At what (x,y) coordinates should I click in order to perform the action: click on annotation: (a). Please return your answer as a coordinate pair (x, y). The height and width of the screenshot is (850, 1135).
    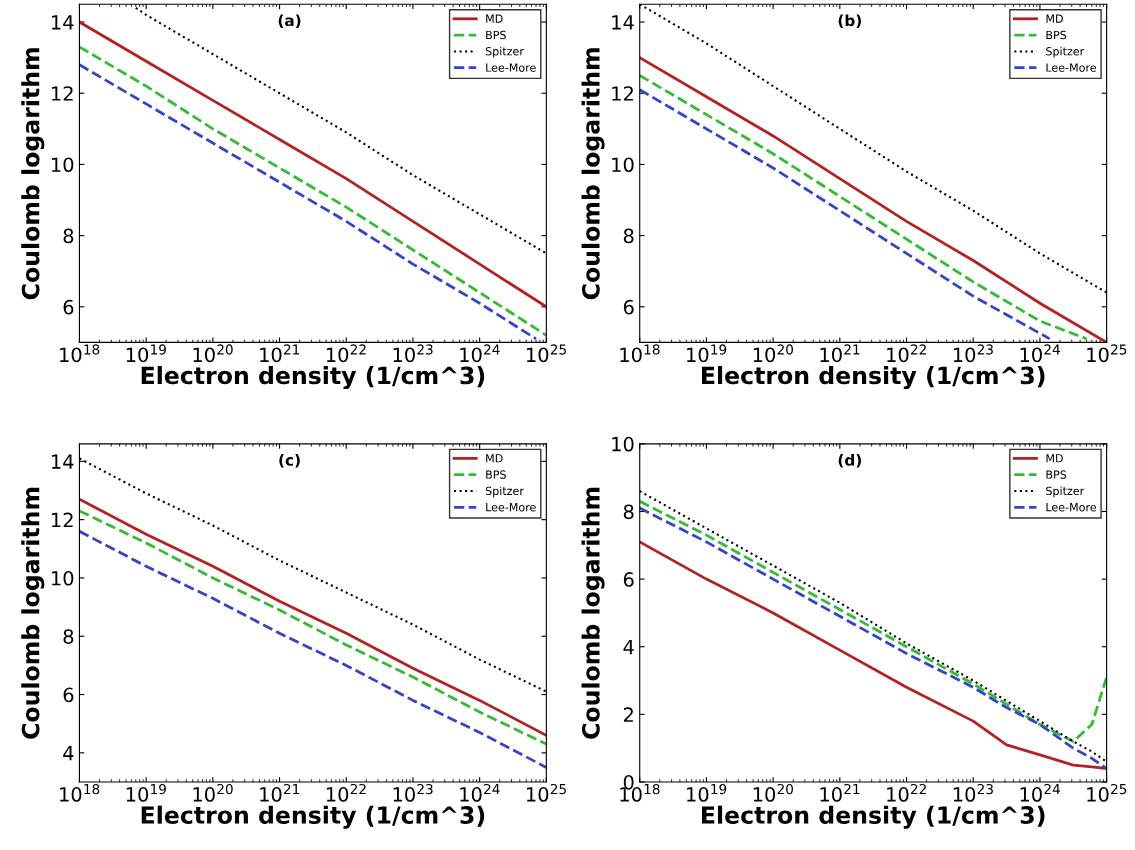
    Looking at the image, I should click on (289, 21).